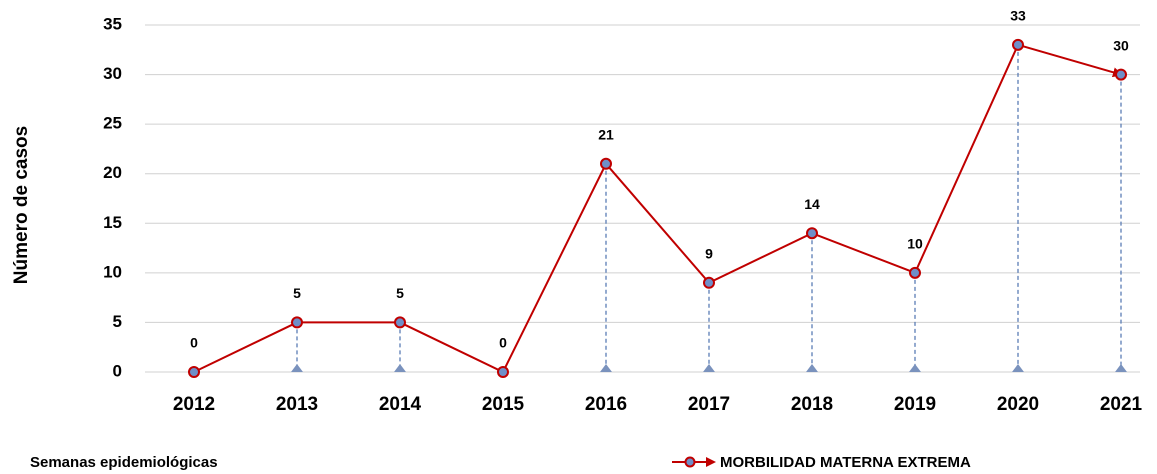  Describe the element at coordinates (117, 370) in the screenshot. I see `y-tick-label: 0` at that location.